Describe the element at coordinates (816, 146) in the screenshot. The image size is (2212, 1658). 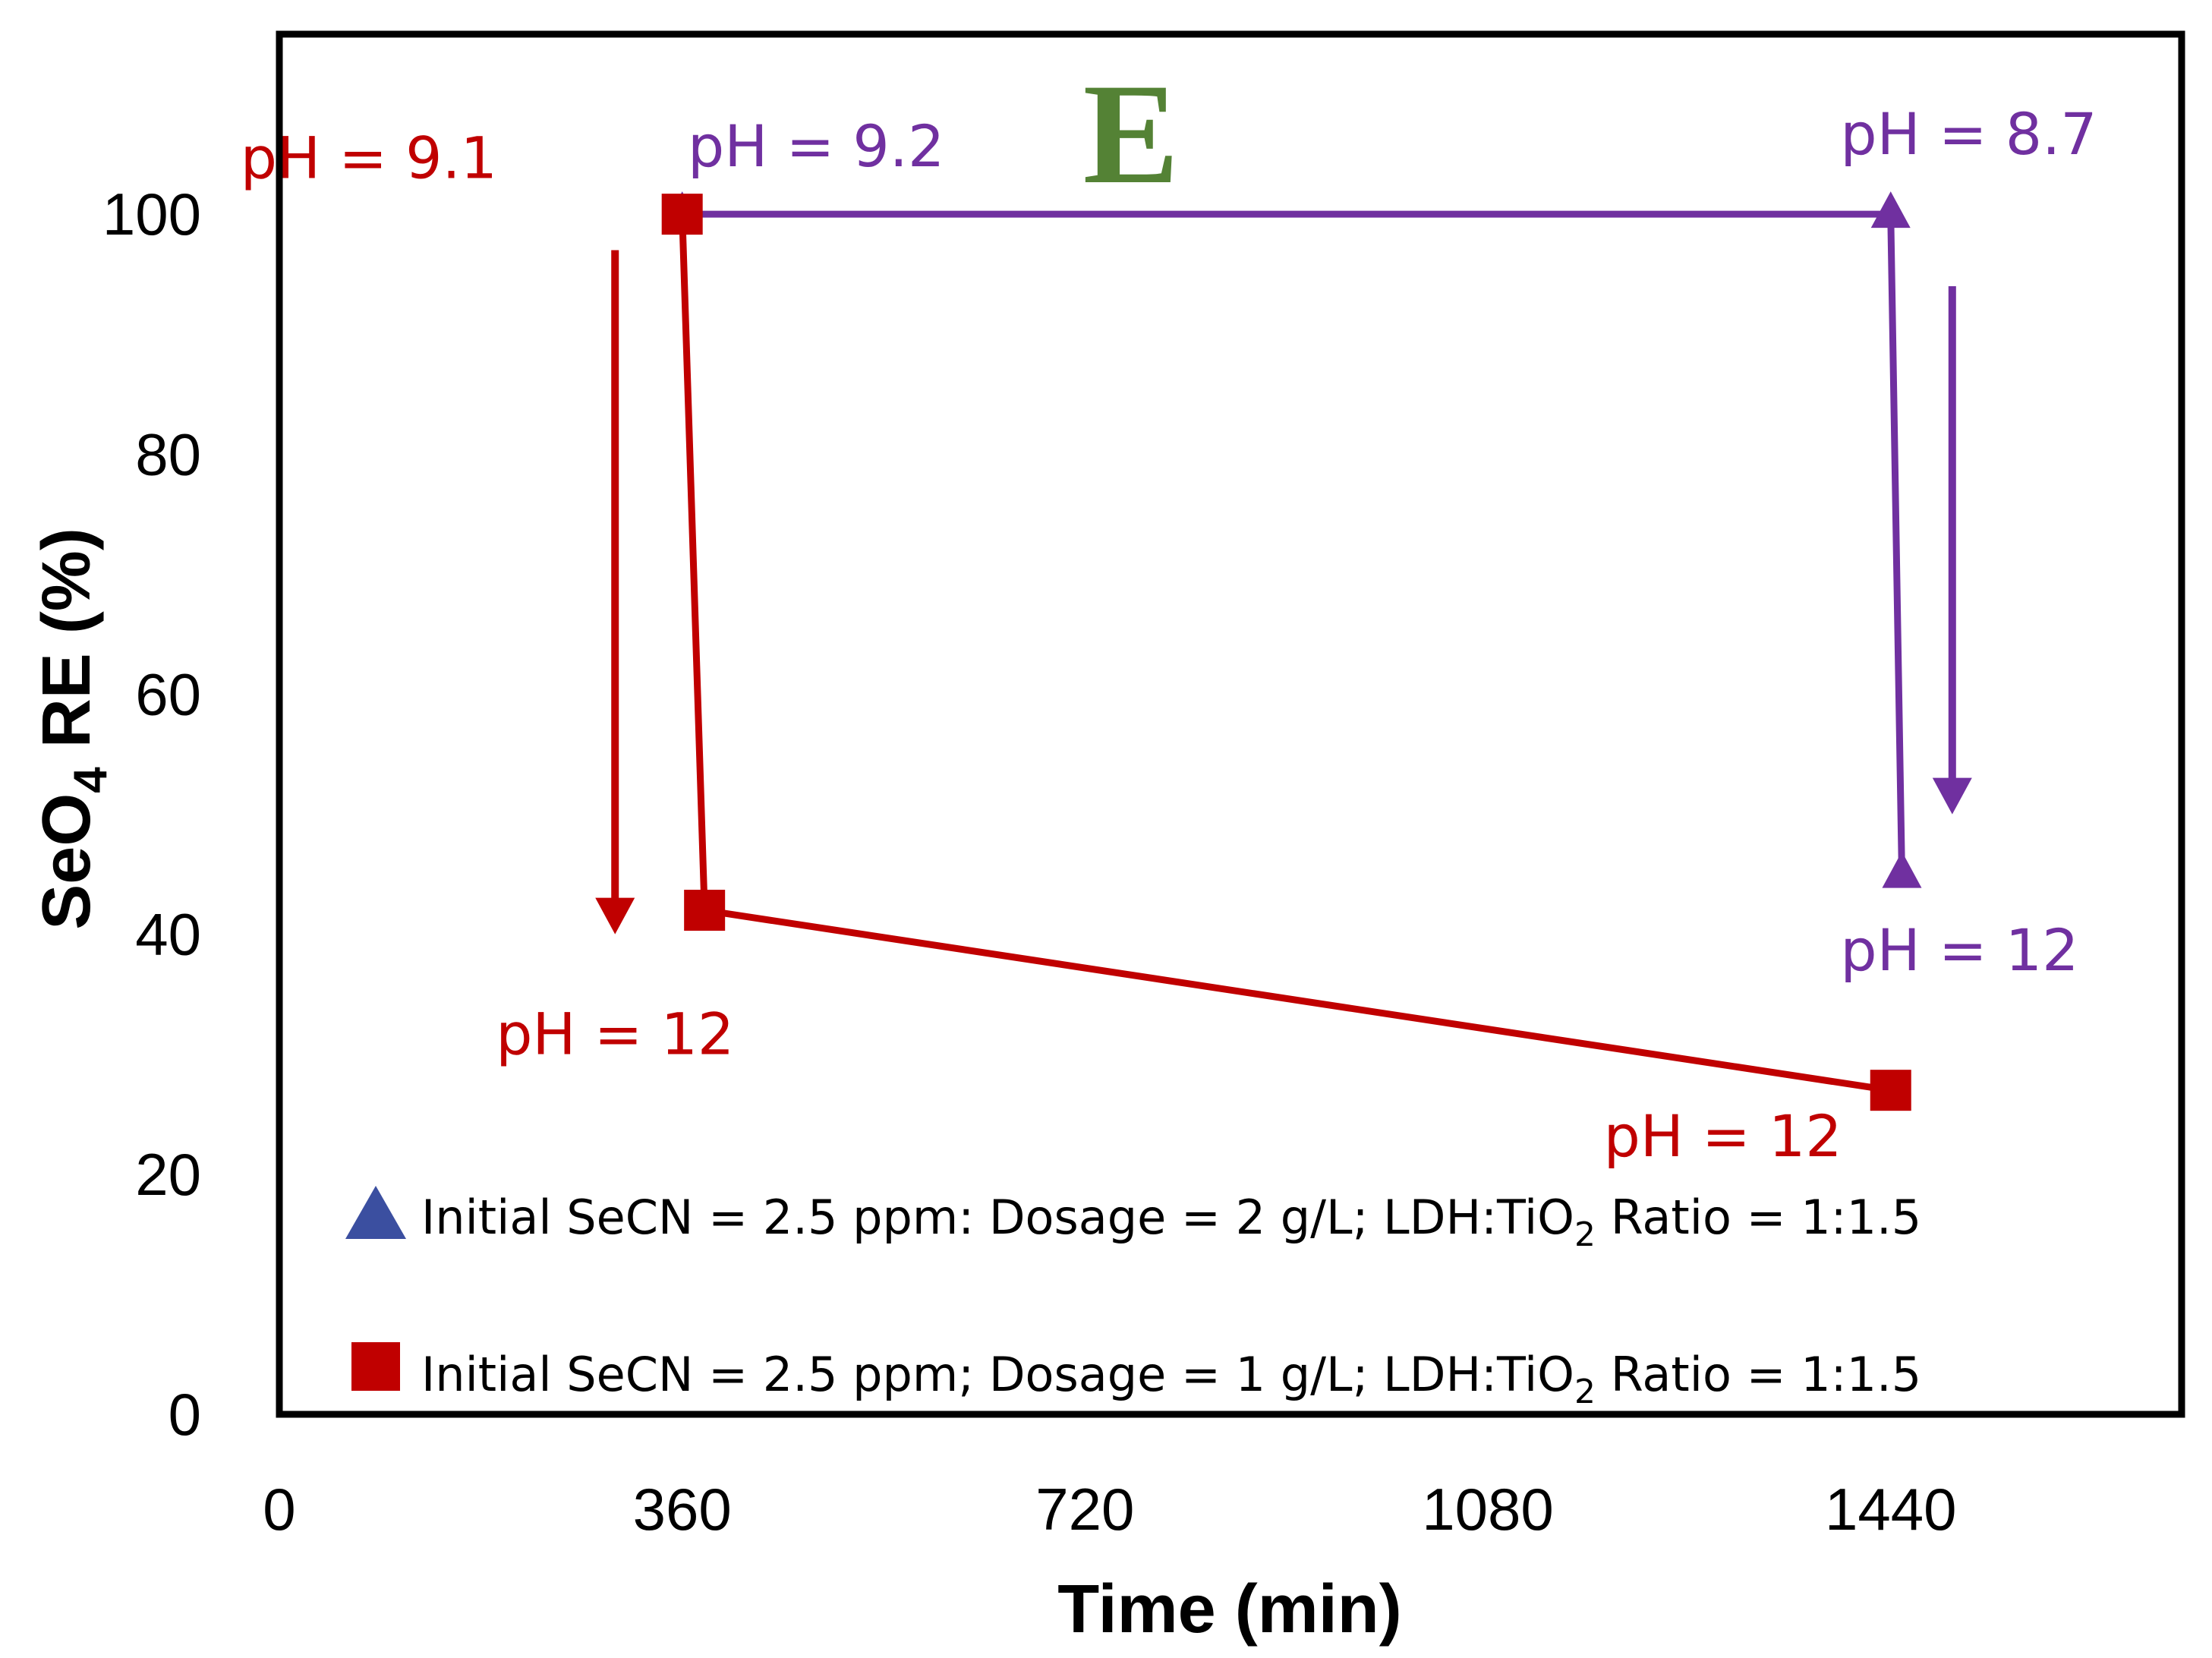
I see `ph-annotation: pH = 9.2` at that location.